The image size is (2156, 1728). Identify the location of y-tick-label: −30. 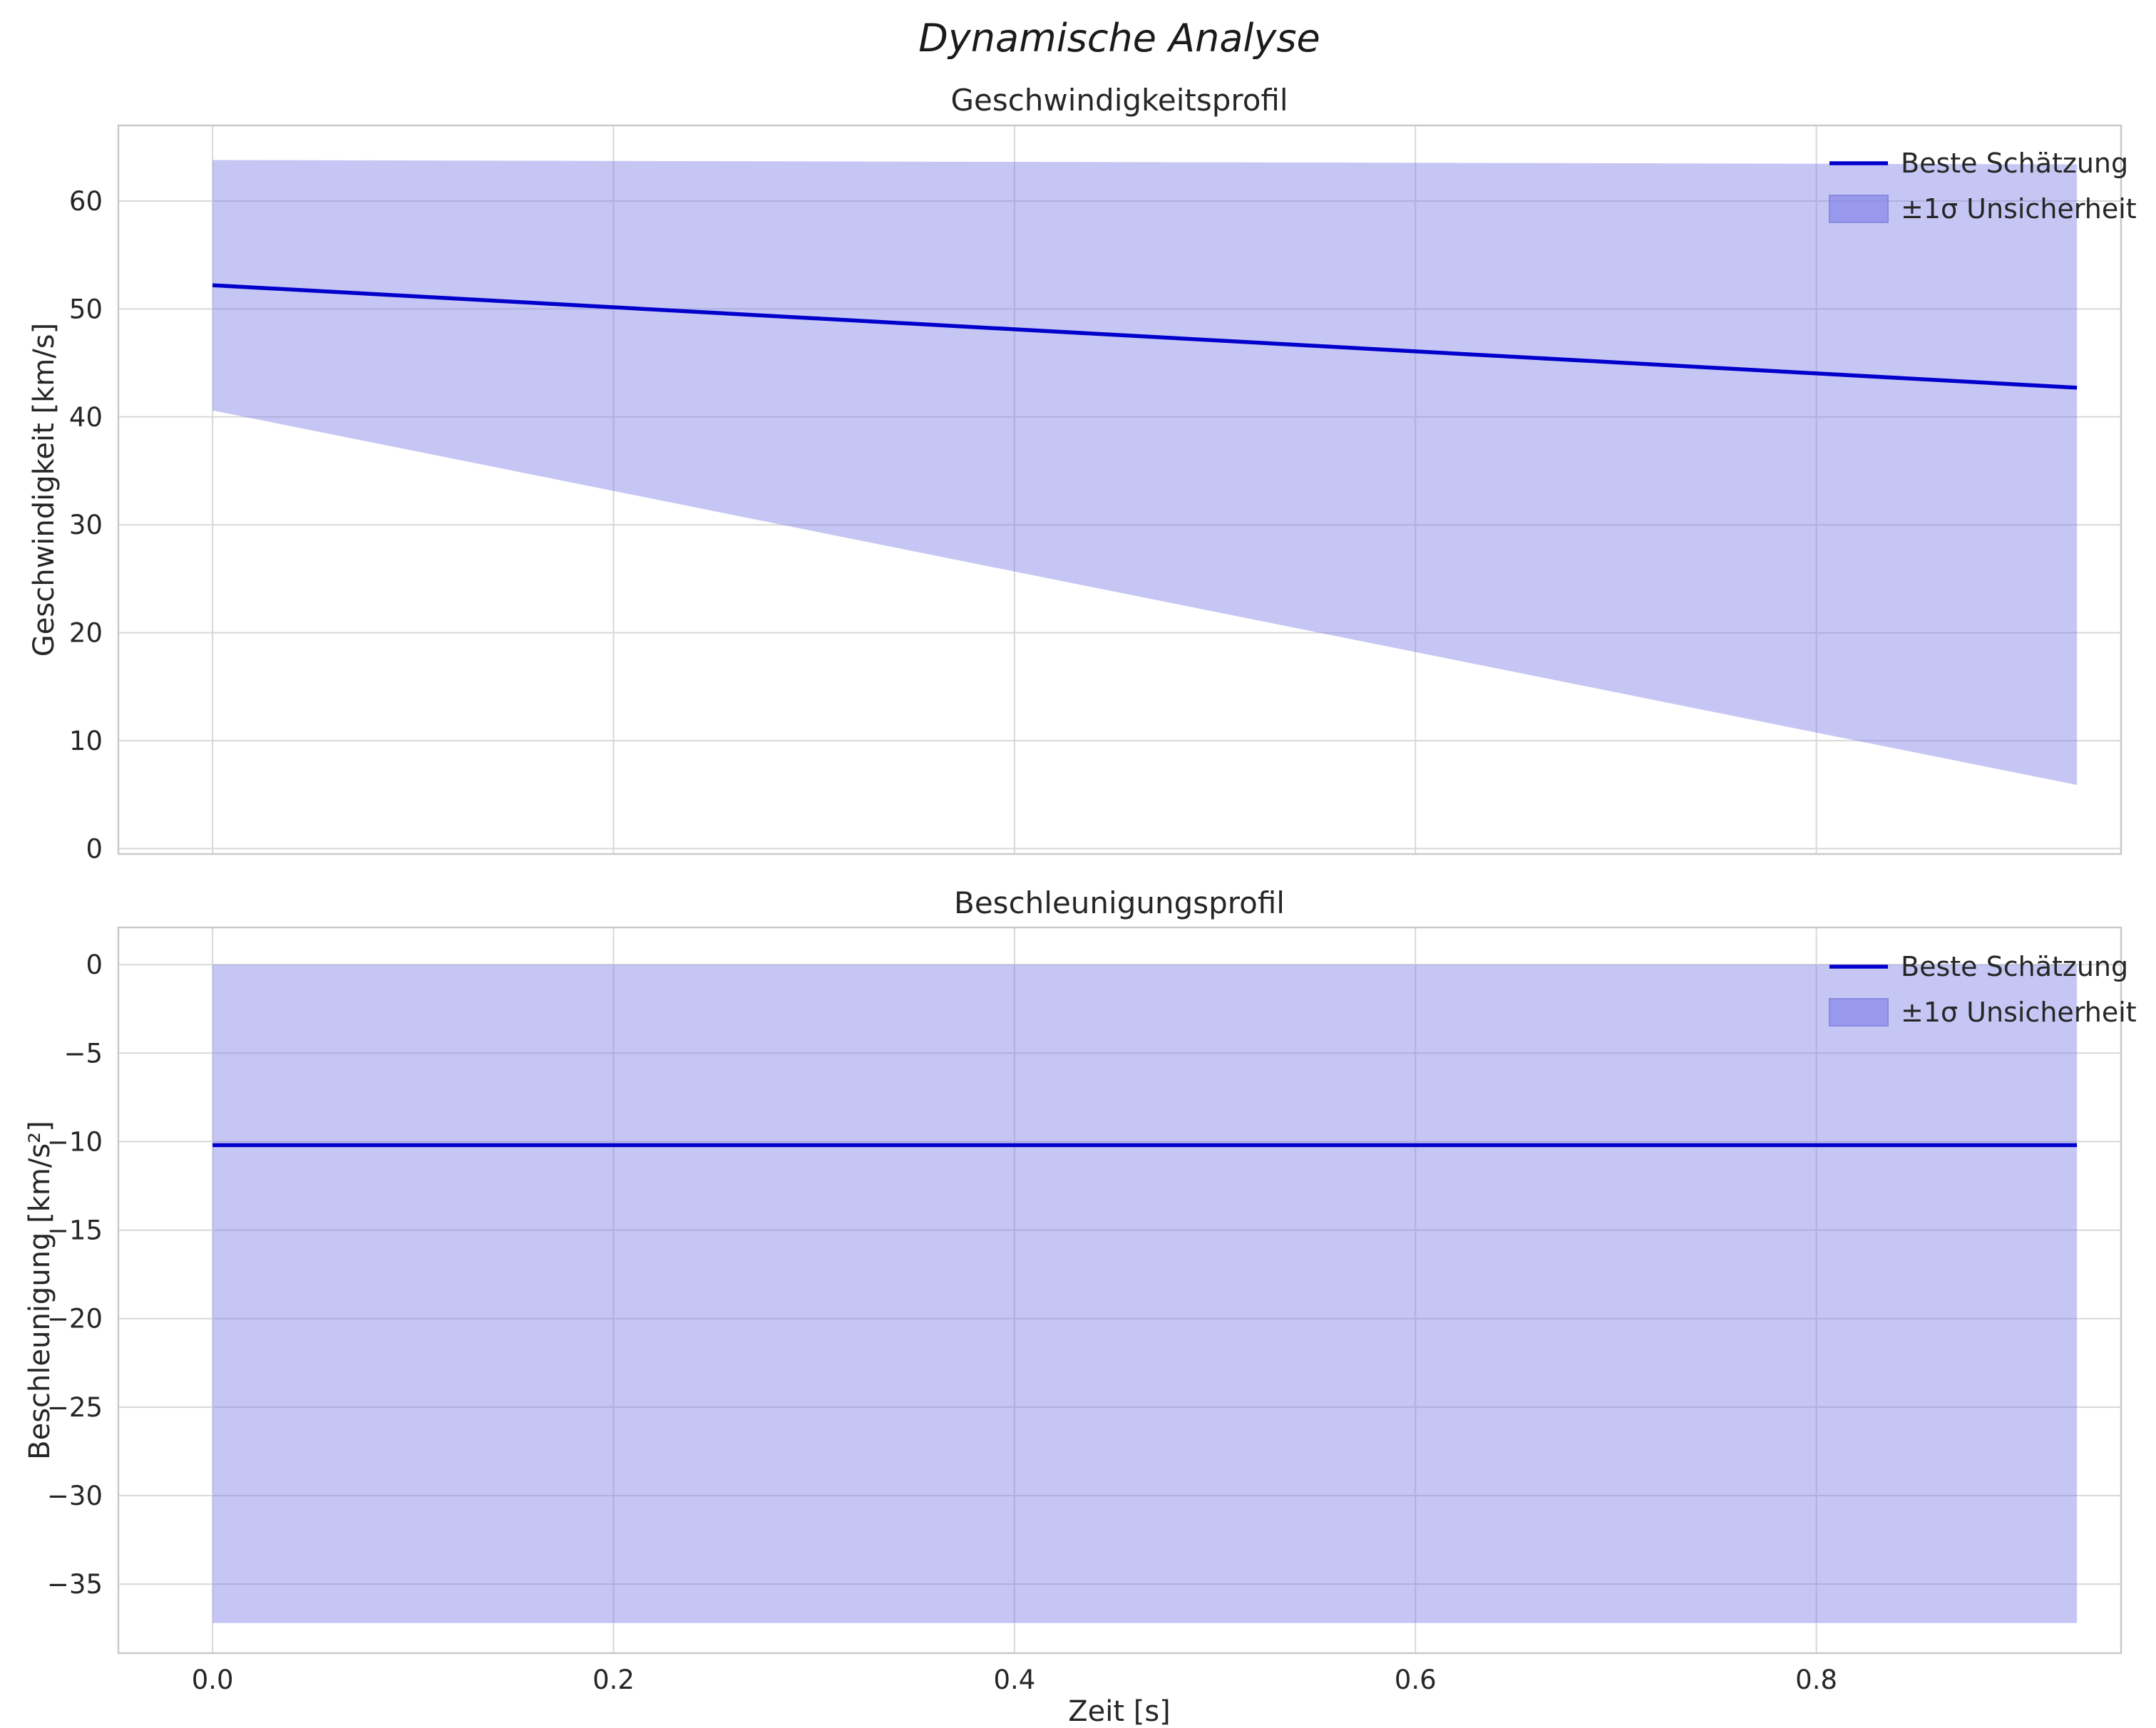
(75, 1496).